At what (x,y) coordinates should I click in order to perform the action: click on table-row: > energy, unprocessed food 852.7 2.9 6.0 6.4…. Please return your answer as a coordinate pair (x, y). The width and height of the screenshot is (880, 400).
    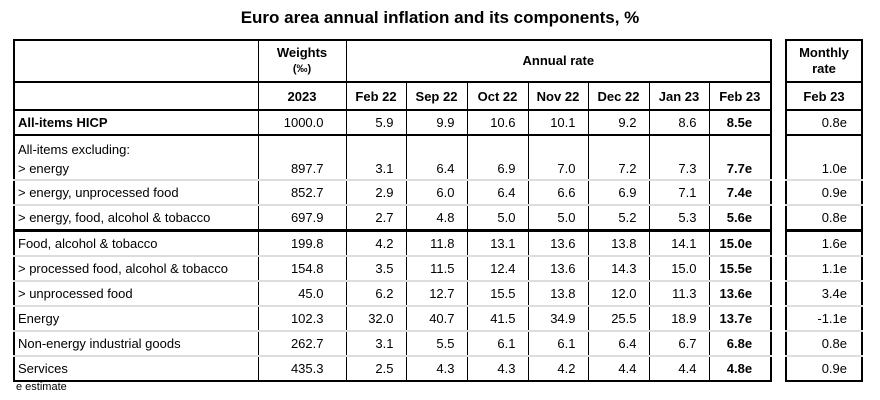
    Looking at the image, I should click on (392, 193).